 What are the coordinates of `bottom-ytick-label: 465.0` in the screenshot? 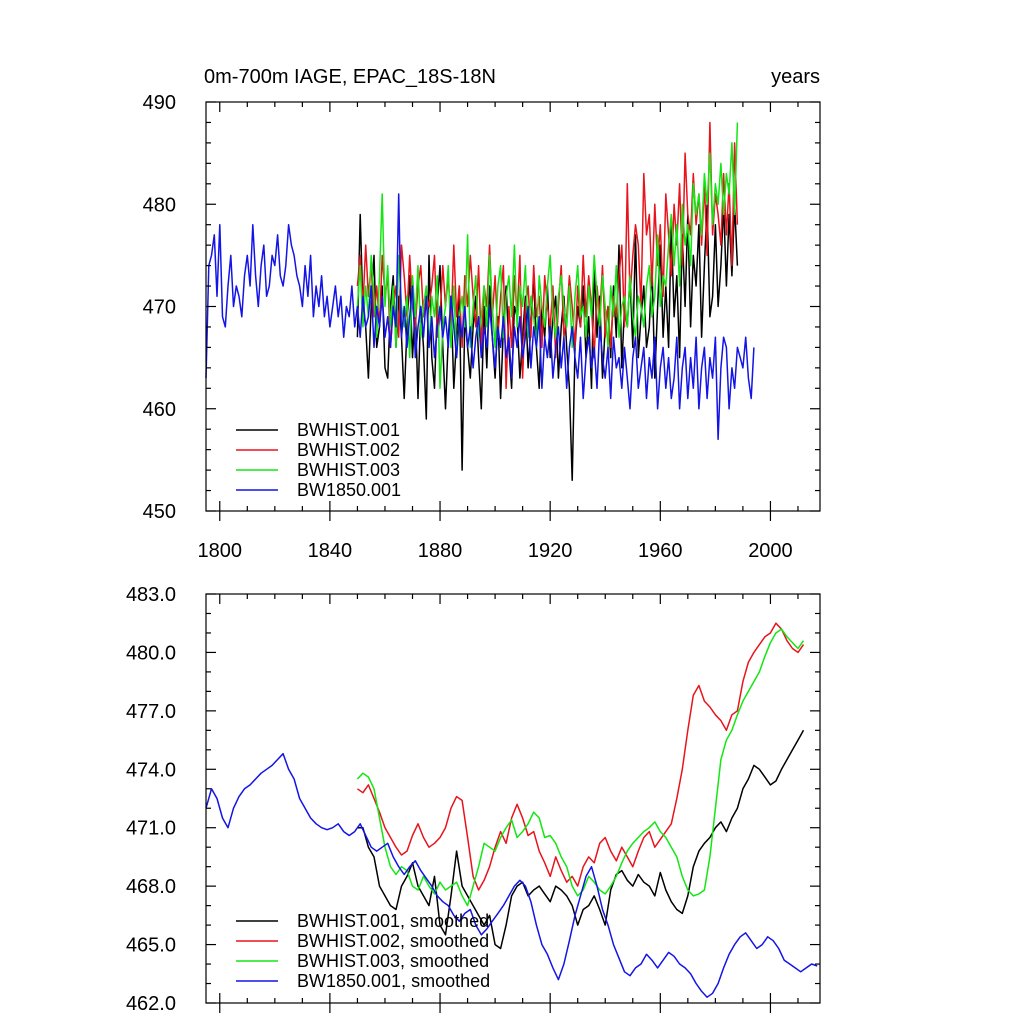 It's located at (151, 946).